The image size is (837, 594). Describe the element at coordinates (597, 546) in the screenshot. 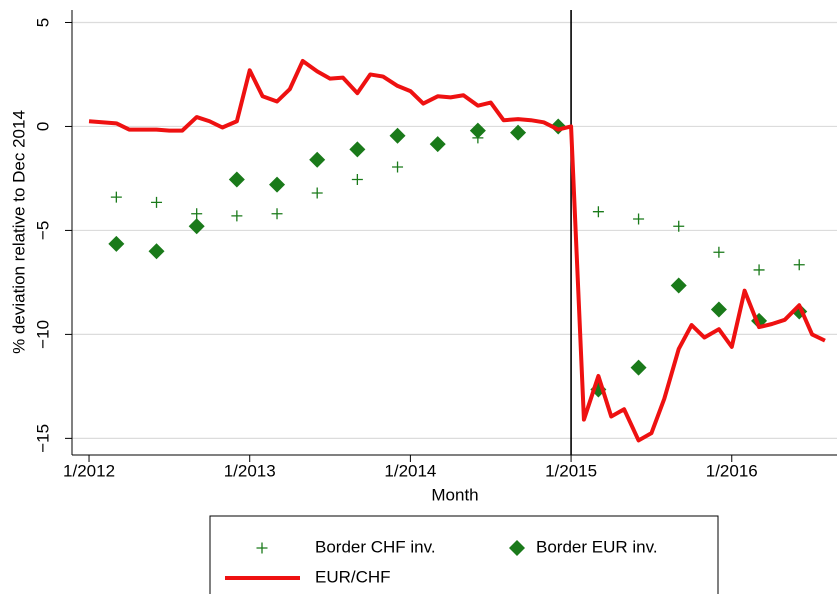

I see `legend-label: Border EUR inv.` at that location.